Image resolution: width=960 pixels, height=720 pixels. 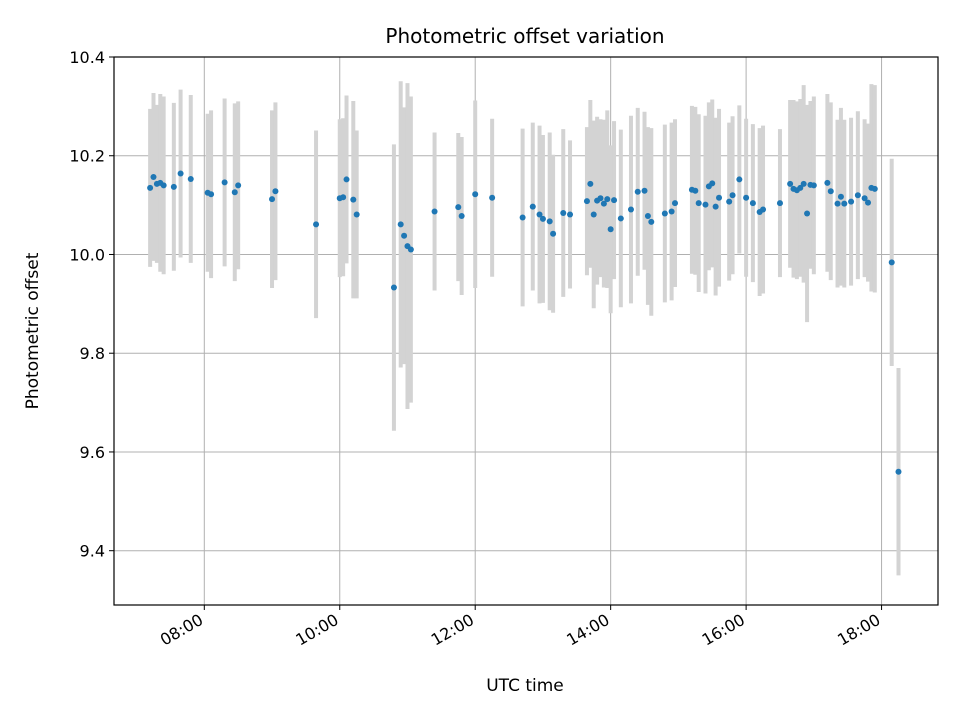 I want to click on x-axis-label: UTC time, so click(x=525, y=686).